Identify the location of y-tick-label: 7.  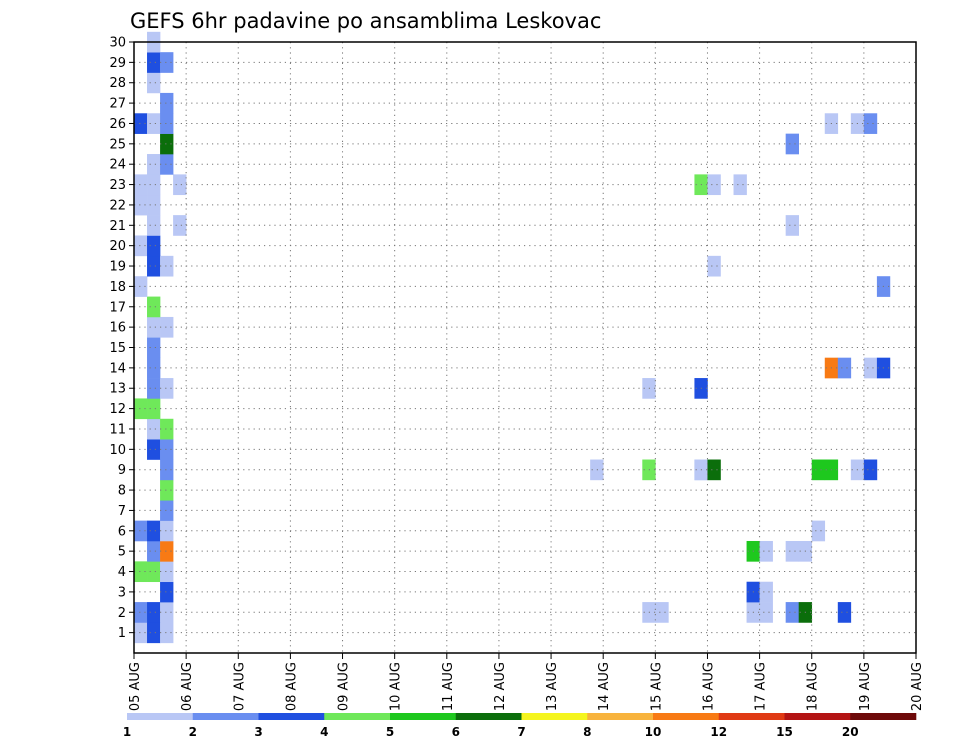
(122, 511).